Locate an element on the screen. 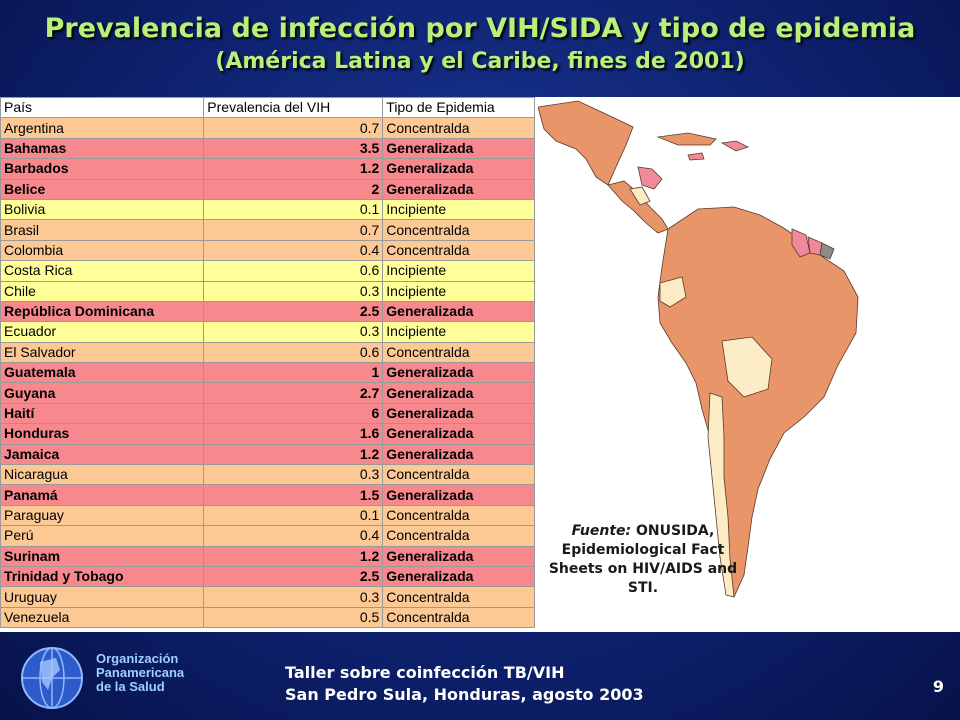 Image resolution: width=960 pixels, height=720 pixels. table-row: Paraguay 0.1 Concentralda is located at coordinates (267, 515).